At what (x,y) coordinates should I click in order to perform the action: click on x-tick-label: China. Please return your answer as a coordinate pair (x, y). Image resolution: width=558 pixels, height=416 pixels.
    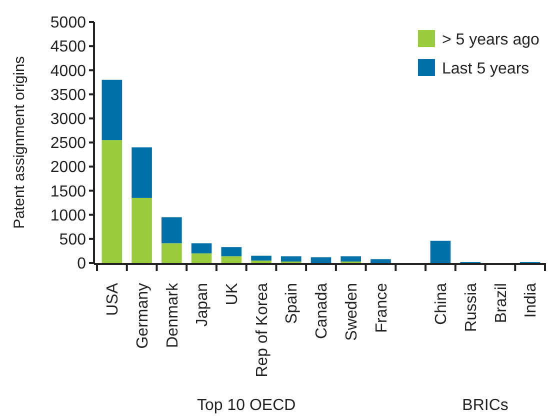
    Looking at the image, I should click on (441, 303).